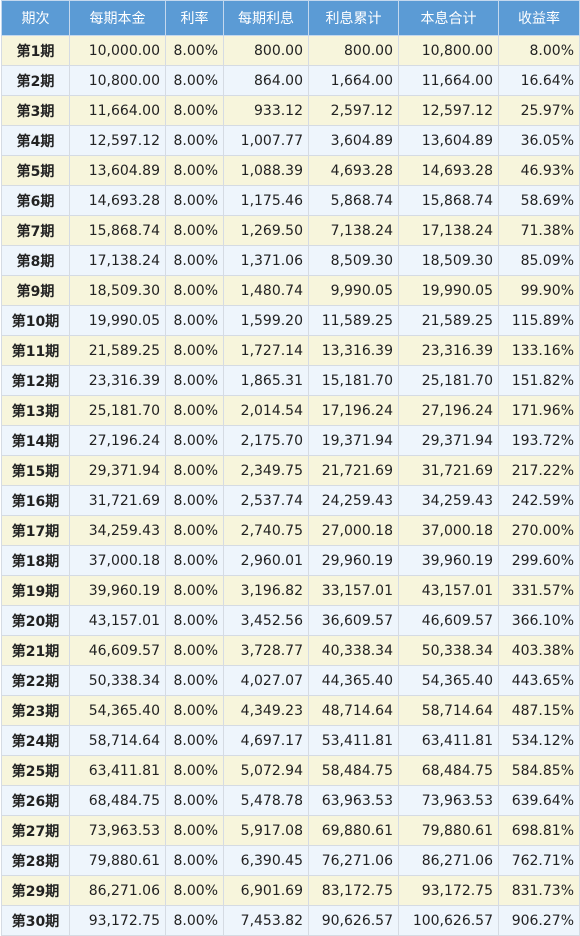  Describe the element at coordinates (448, 18) in the screenshot. I see `header-total: 本息合计` at that location.